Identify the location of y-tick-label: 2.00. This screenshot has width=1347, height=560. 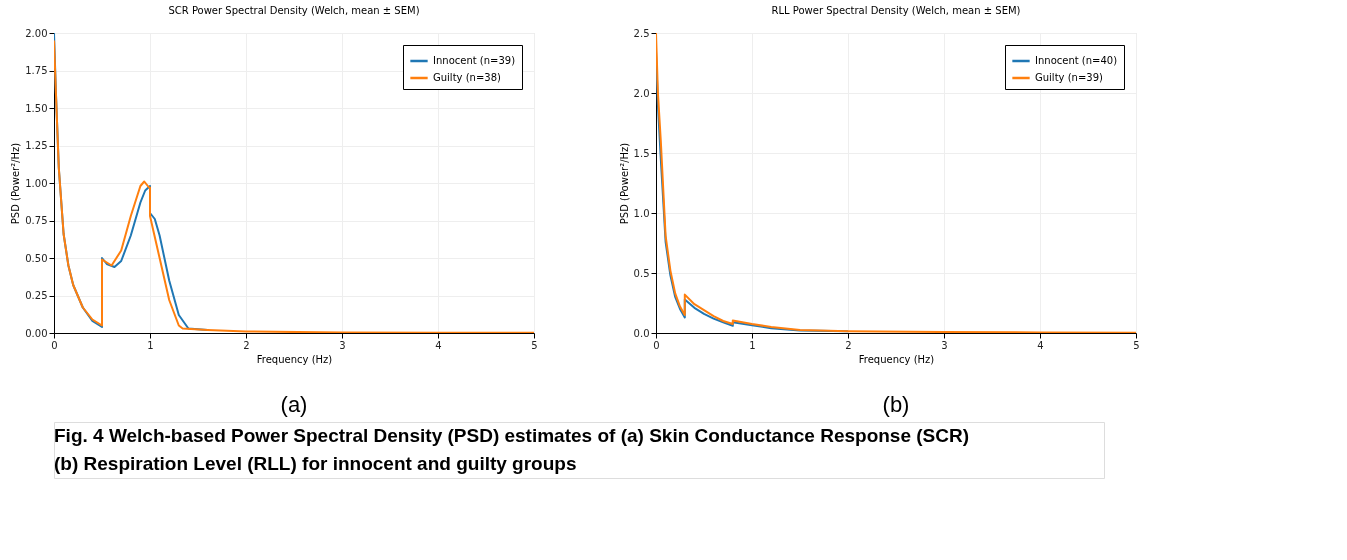
(36, 33).